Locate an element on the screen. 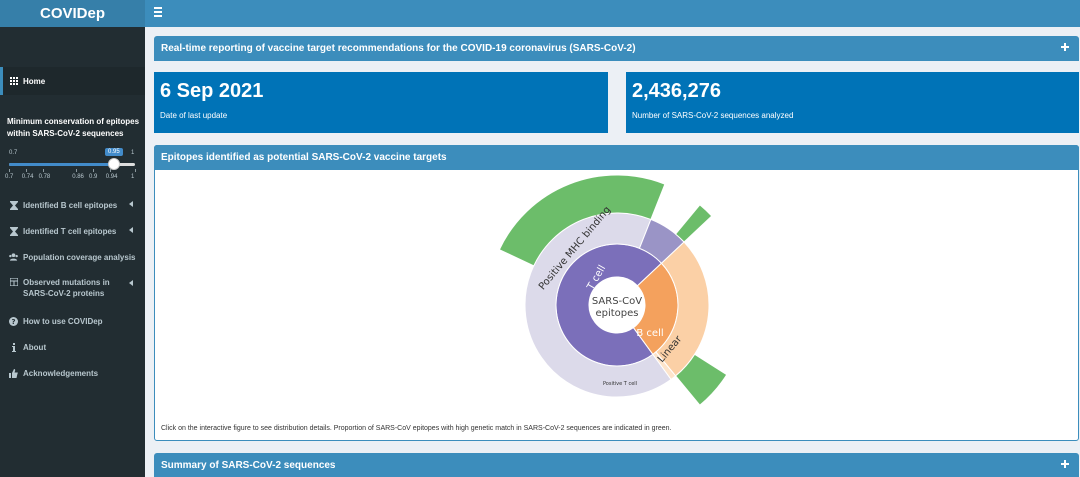 The width and height of the screenshot is (1080, 477). sidebar-item-label: Acknowledgements is located at coordinates (61, 373).